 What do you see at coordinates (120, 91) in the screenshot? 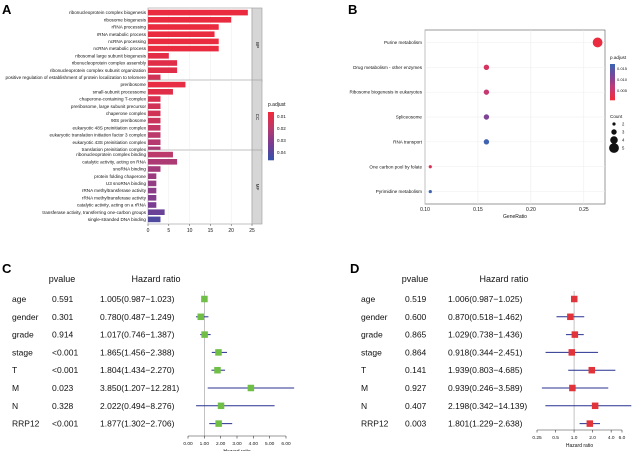
I see `bar-category-label: small-subunit processome` at bounding box center [120, 91].